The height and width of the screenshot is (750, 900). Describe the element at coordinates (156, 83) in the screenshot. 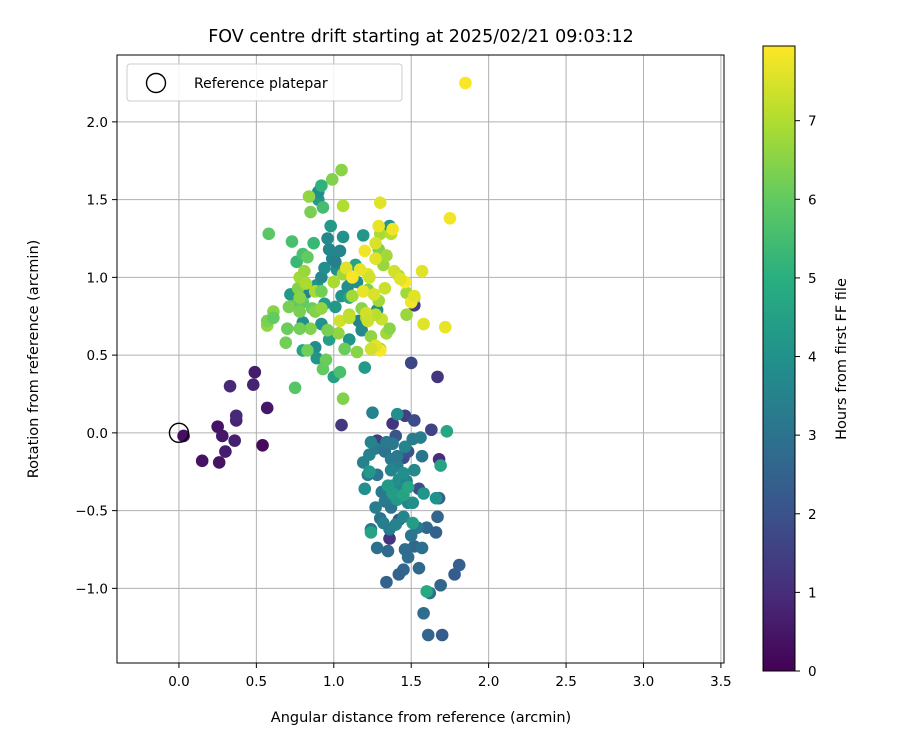

I see `legend-marker-circle-icon` at that location.